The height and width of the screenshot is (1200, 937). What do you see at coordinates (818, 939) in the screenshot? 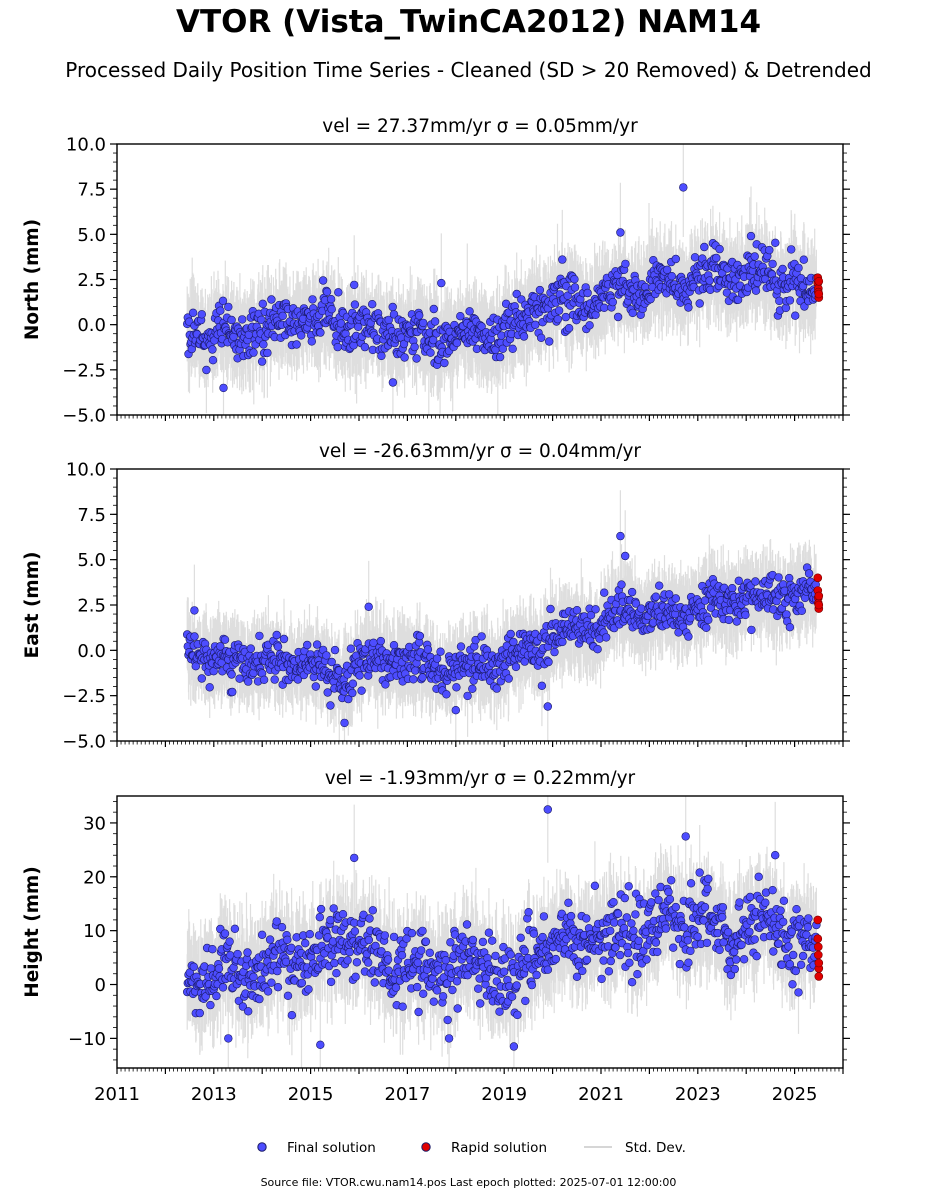
I see `rapid-point` at bounding box center [818, 939].